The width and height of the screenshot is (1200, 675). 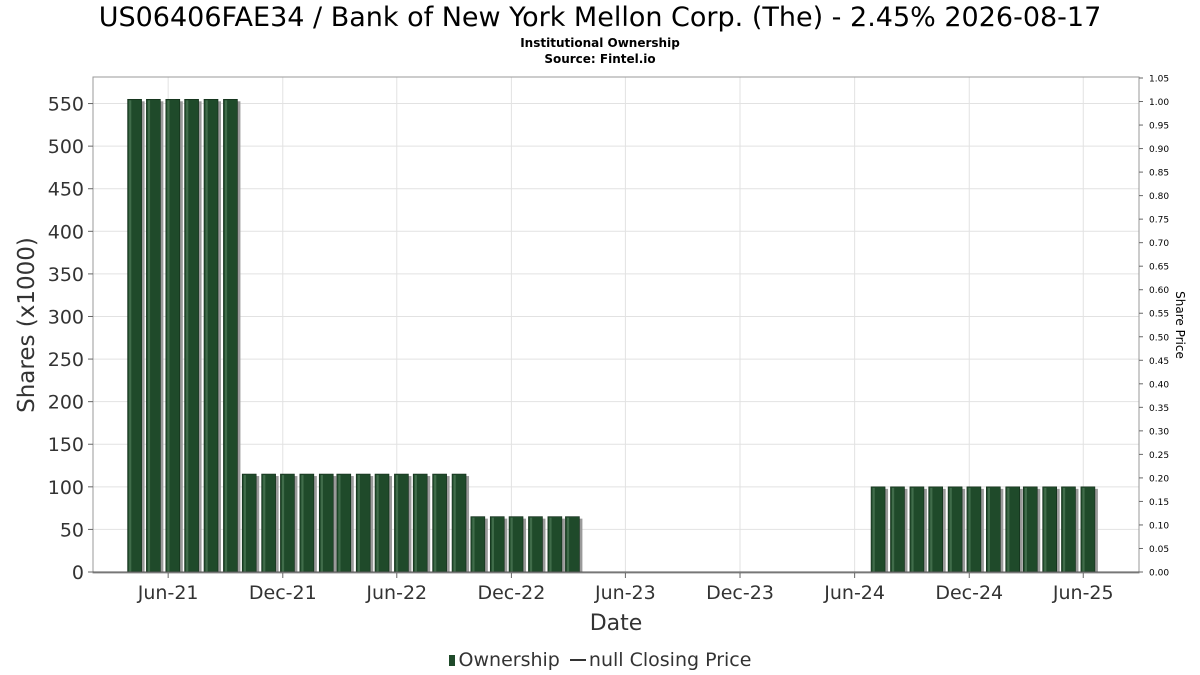 I want to click on y-tick-label: 550, so click(x=66, y=105).